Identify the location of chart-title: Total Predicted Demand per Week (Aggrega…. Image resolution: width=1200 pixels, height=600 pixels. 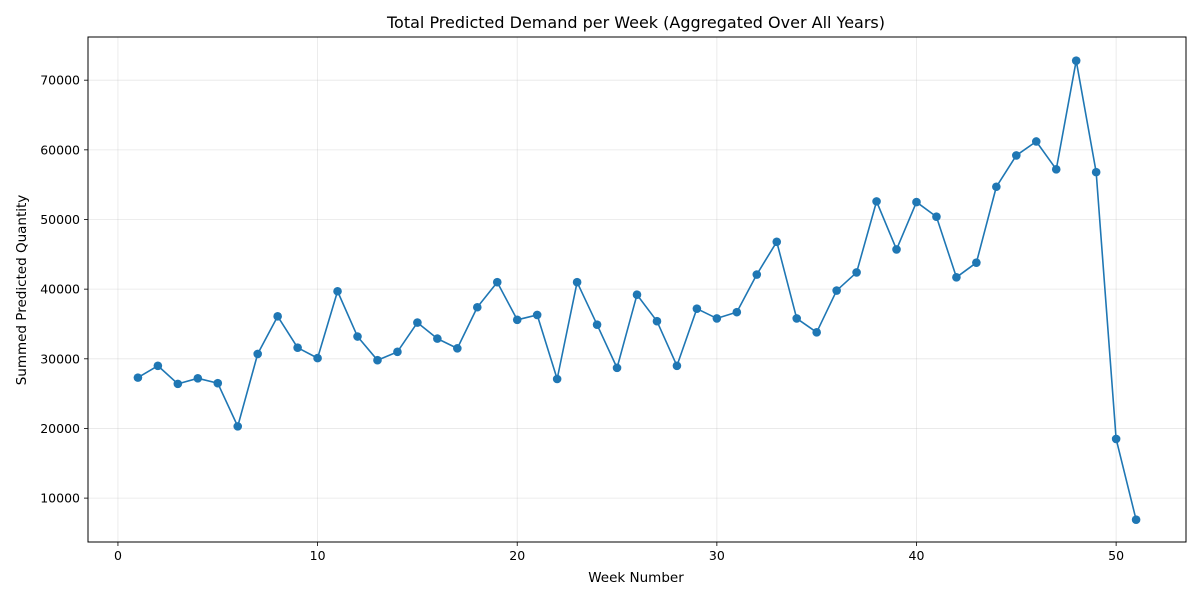
(635, 22).